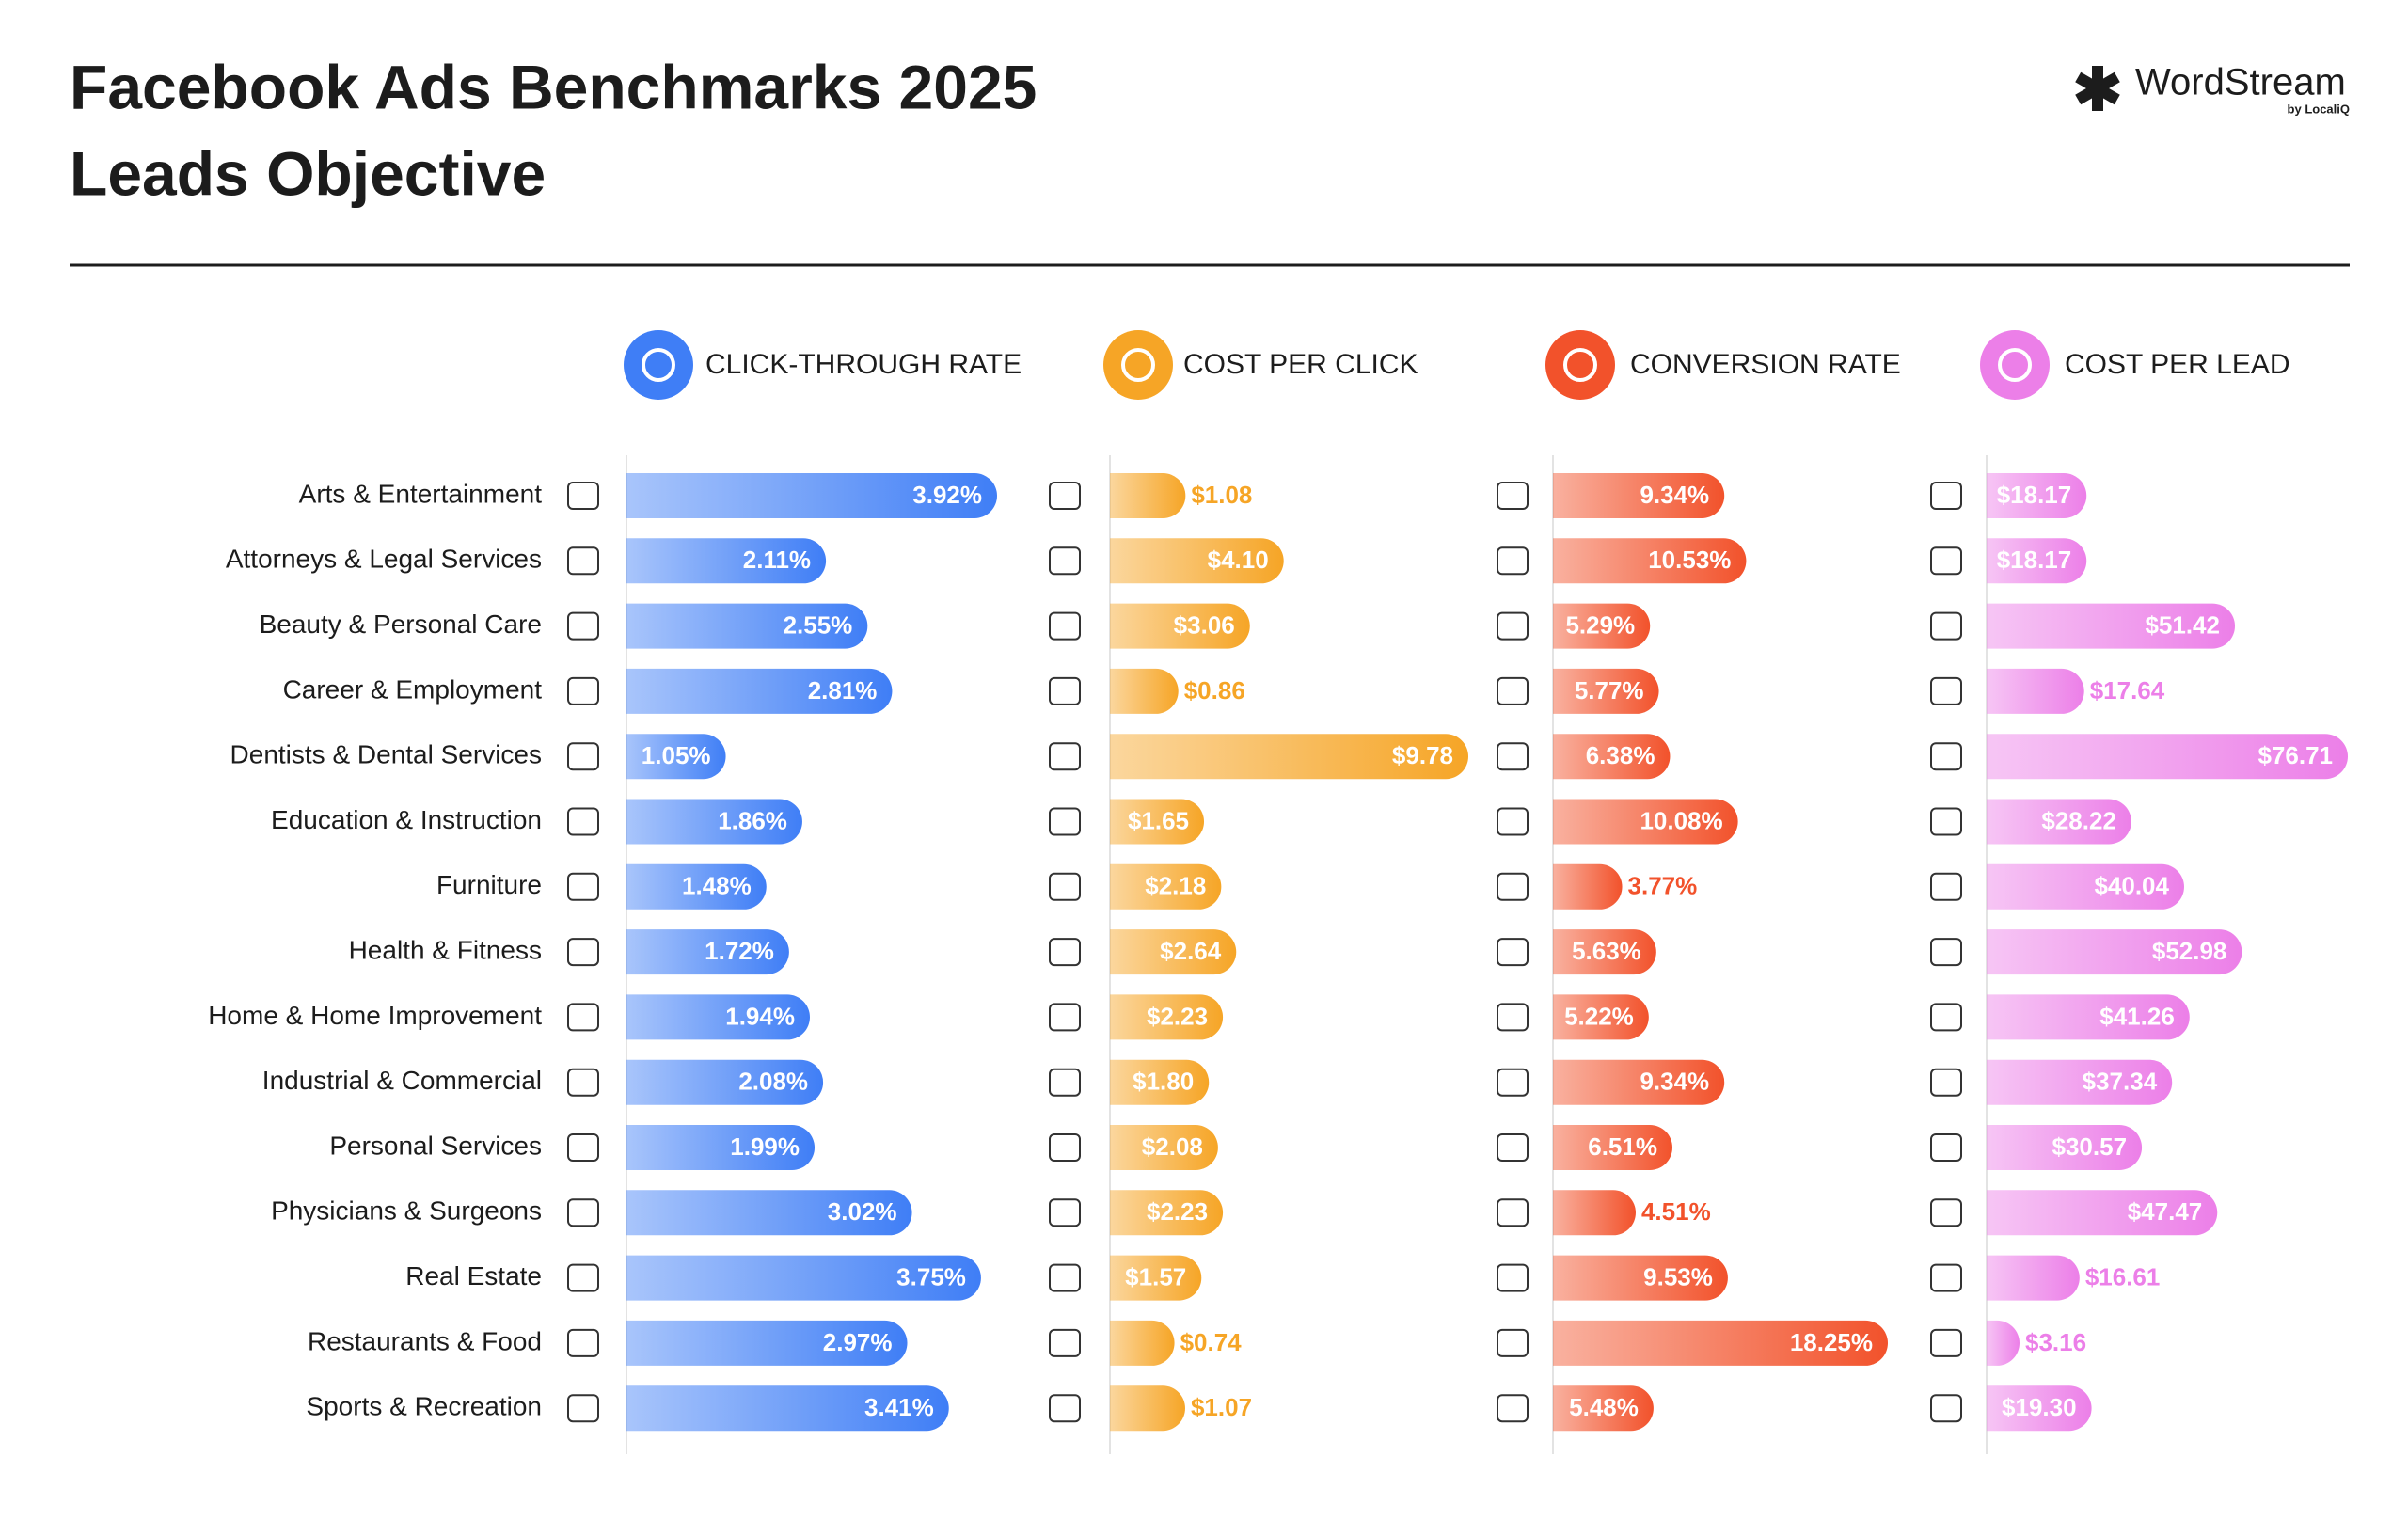  What do you see at coordinates (2183, 624) in the screenshot?
I see `value-label: $51.42` at bounding box center [2183, 624].